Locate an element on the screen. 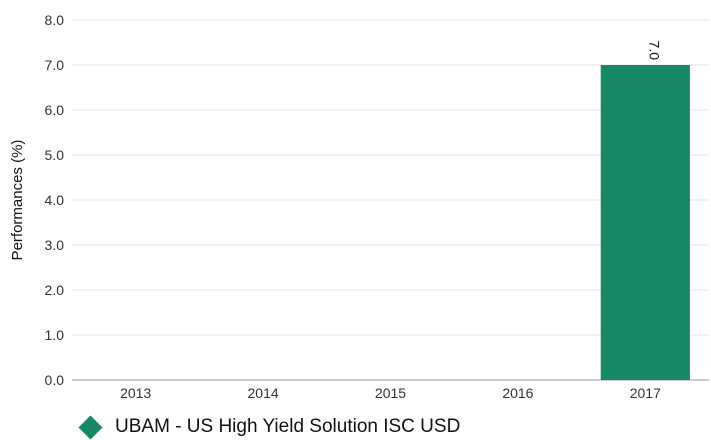  y-tick-label: 8.0 is located at coordinates (55, 20).